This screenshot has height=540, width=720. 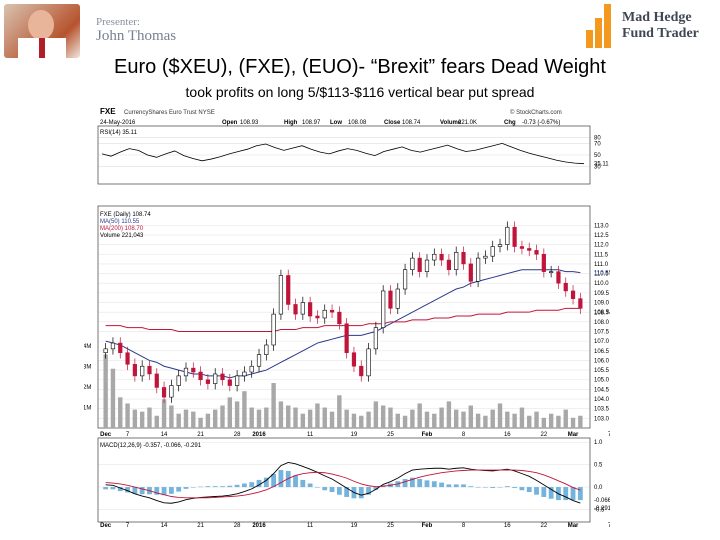 I want to click on rsi-tick-50: 50, so click(x=597, y=156).